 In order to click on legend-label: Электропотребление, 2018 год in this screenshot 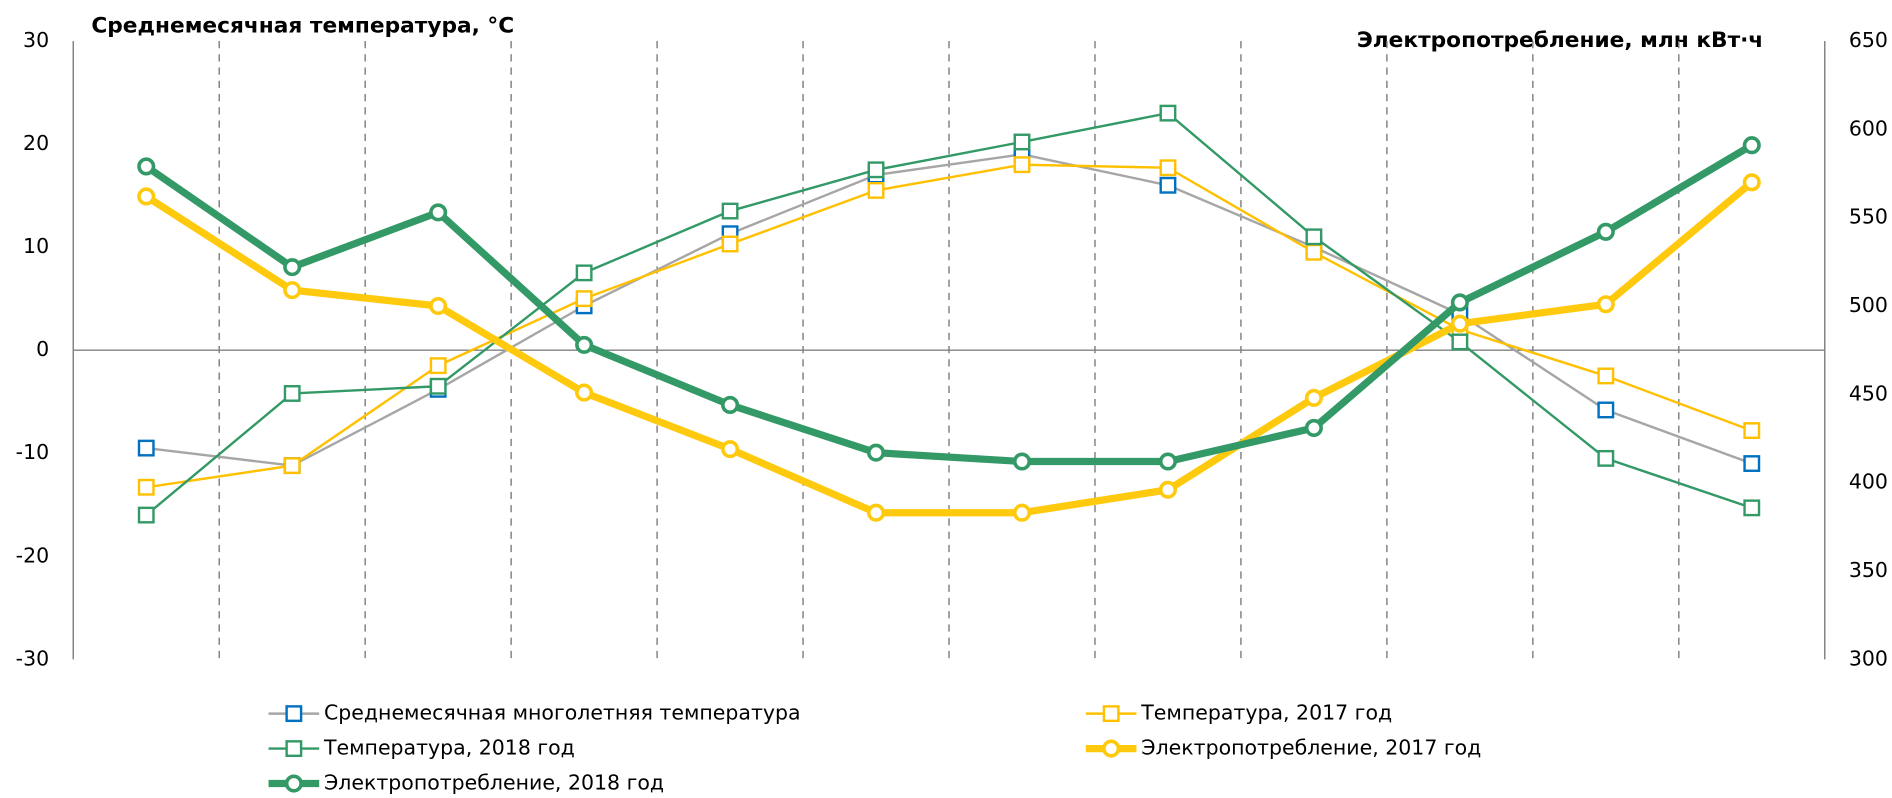, I will do `click(494, 783)`.